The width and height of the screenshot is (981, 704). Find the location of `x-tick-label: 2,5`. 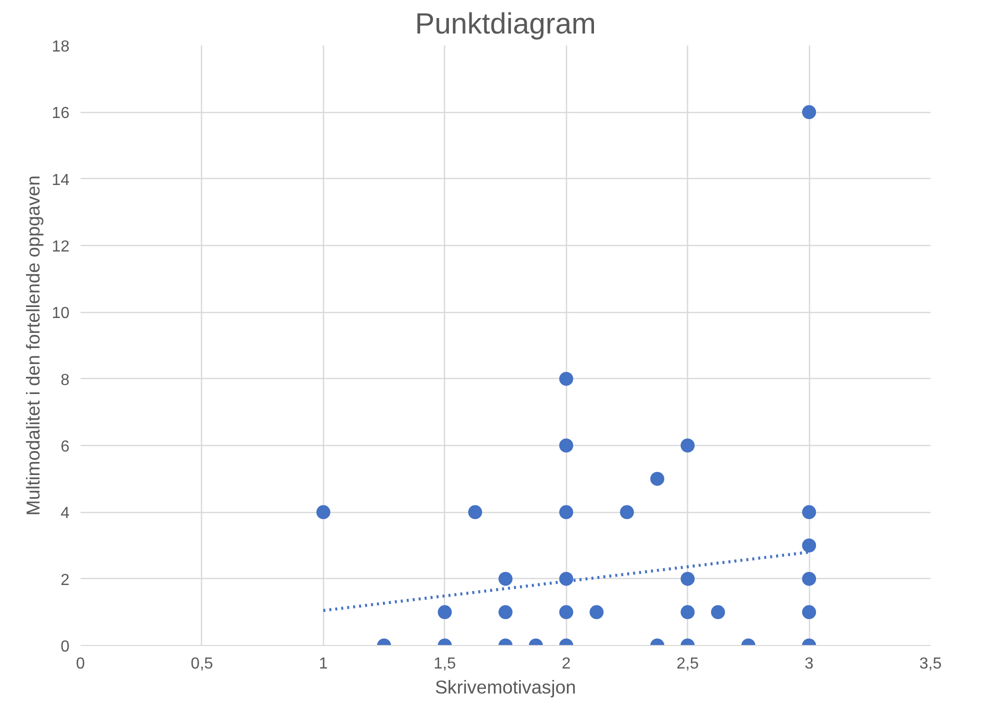

x-tick-label: 2,5 is located at coordinates (687, 664).